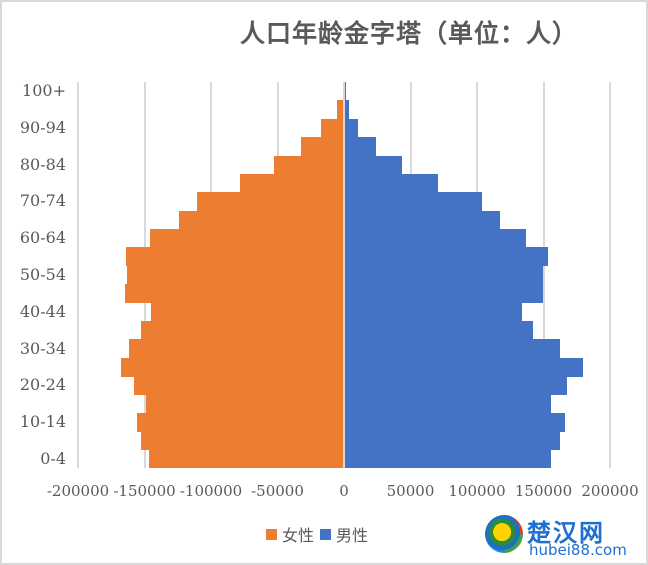 The image size is (648, 565). Describe the element at coordinates (42, 348) in the screenshot. I see `y-tick-label: 30-34` at that location.